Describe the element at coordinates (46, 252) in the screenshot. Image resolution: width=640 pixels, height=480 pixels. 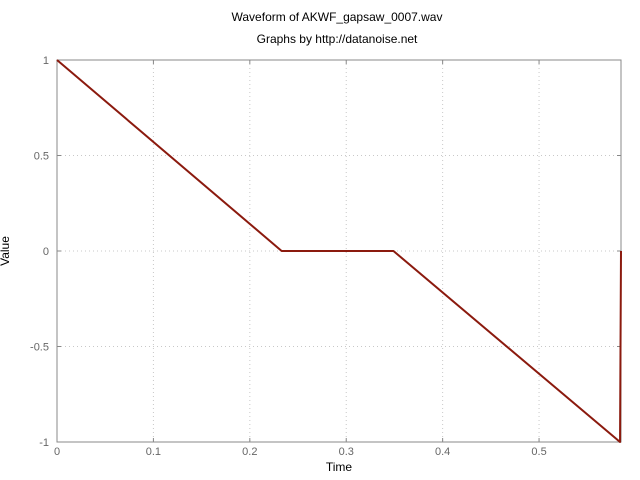
I see `y-tick-label: 0` at that location.